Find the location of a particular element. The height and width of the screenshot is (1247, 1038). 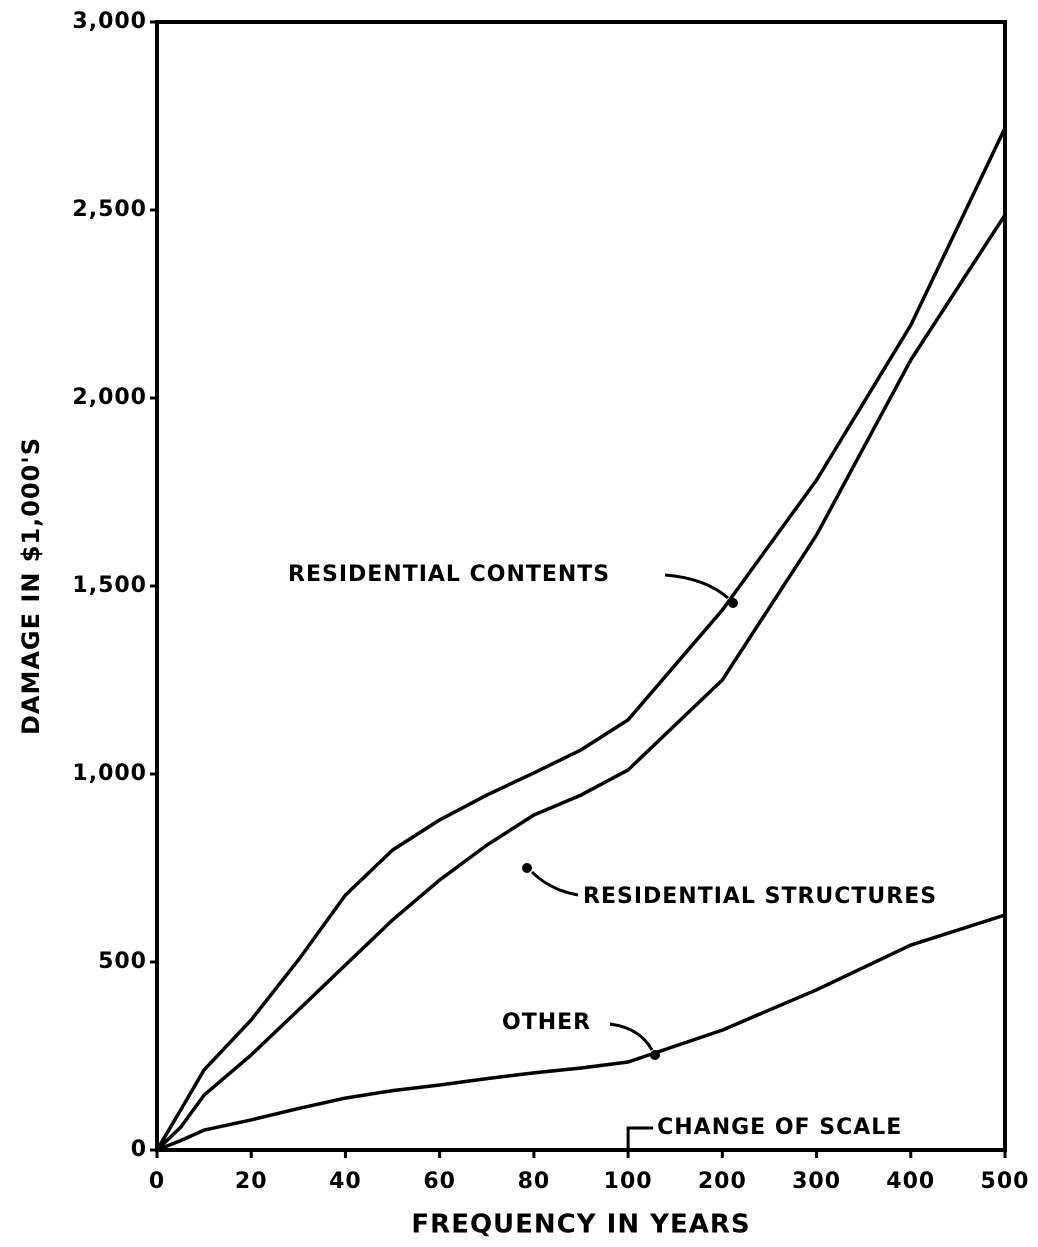

y-axis-label: DAMAGE IN $1,000'S is located at coordinates (31, 586).